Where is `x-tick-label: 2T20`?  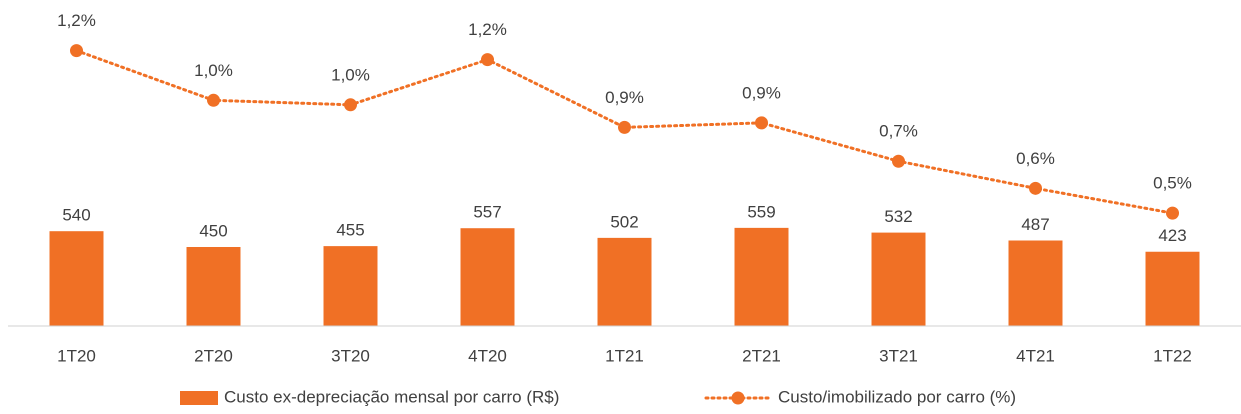
x-tick-label: 2T20 is located at coordinates (213, 355).